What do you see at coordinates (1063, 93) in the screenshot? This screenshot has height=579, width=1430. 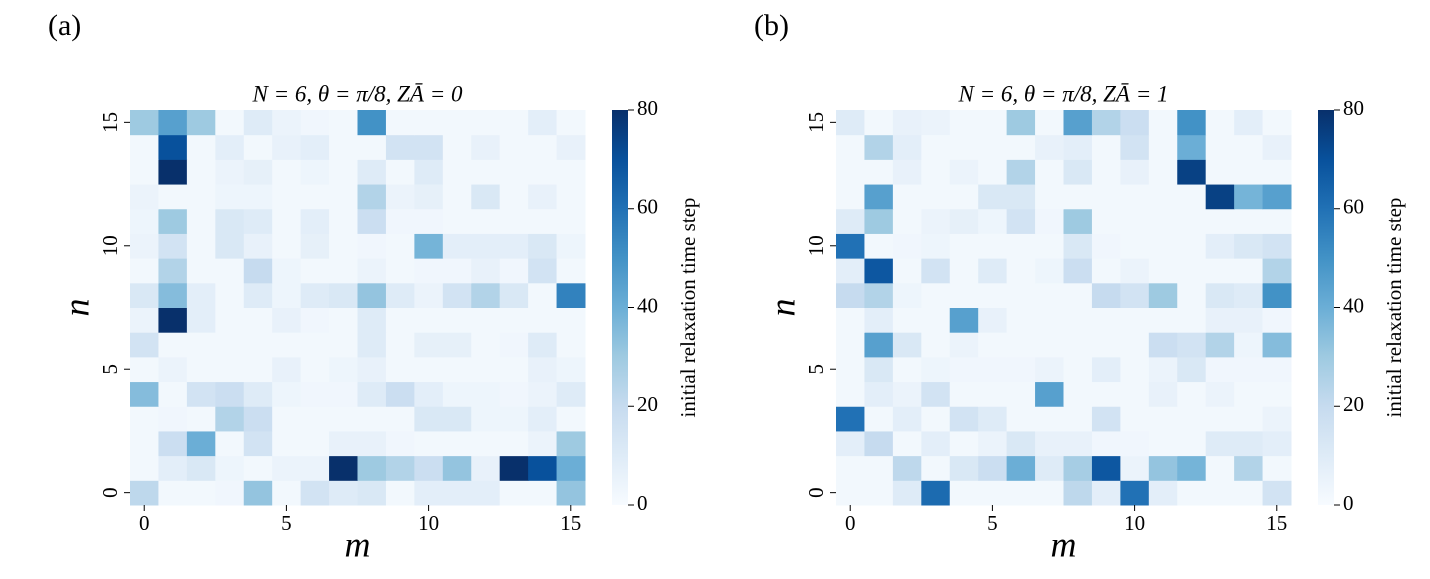 I see `chart-title: N = 6, θ = π/8, ZĀ = 1` at bounding box center [1063, 93].